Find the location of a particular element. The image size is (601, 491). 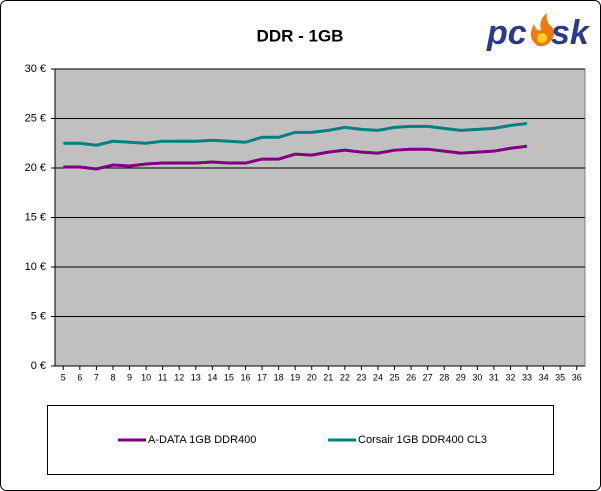

x-tick-label: 25 is located at coordinates (395, 377).